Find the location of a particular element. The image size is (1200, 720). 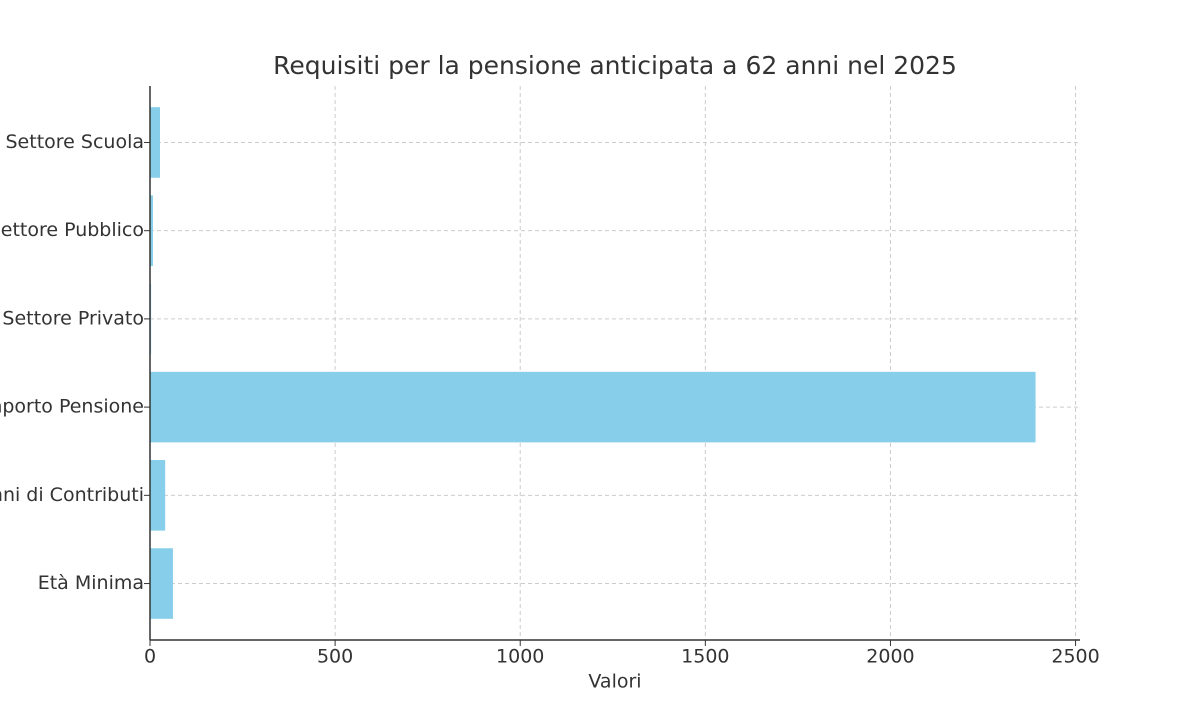

x-tick-label: 2000 is located at coordinates (890, 657).